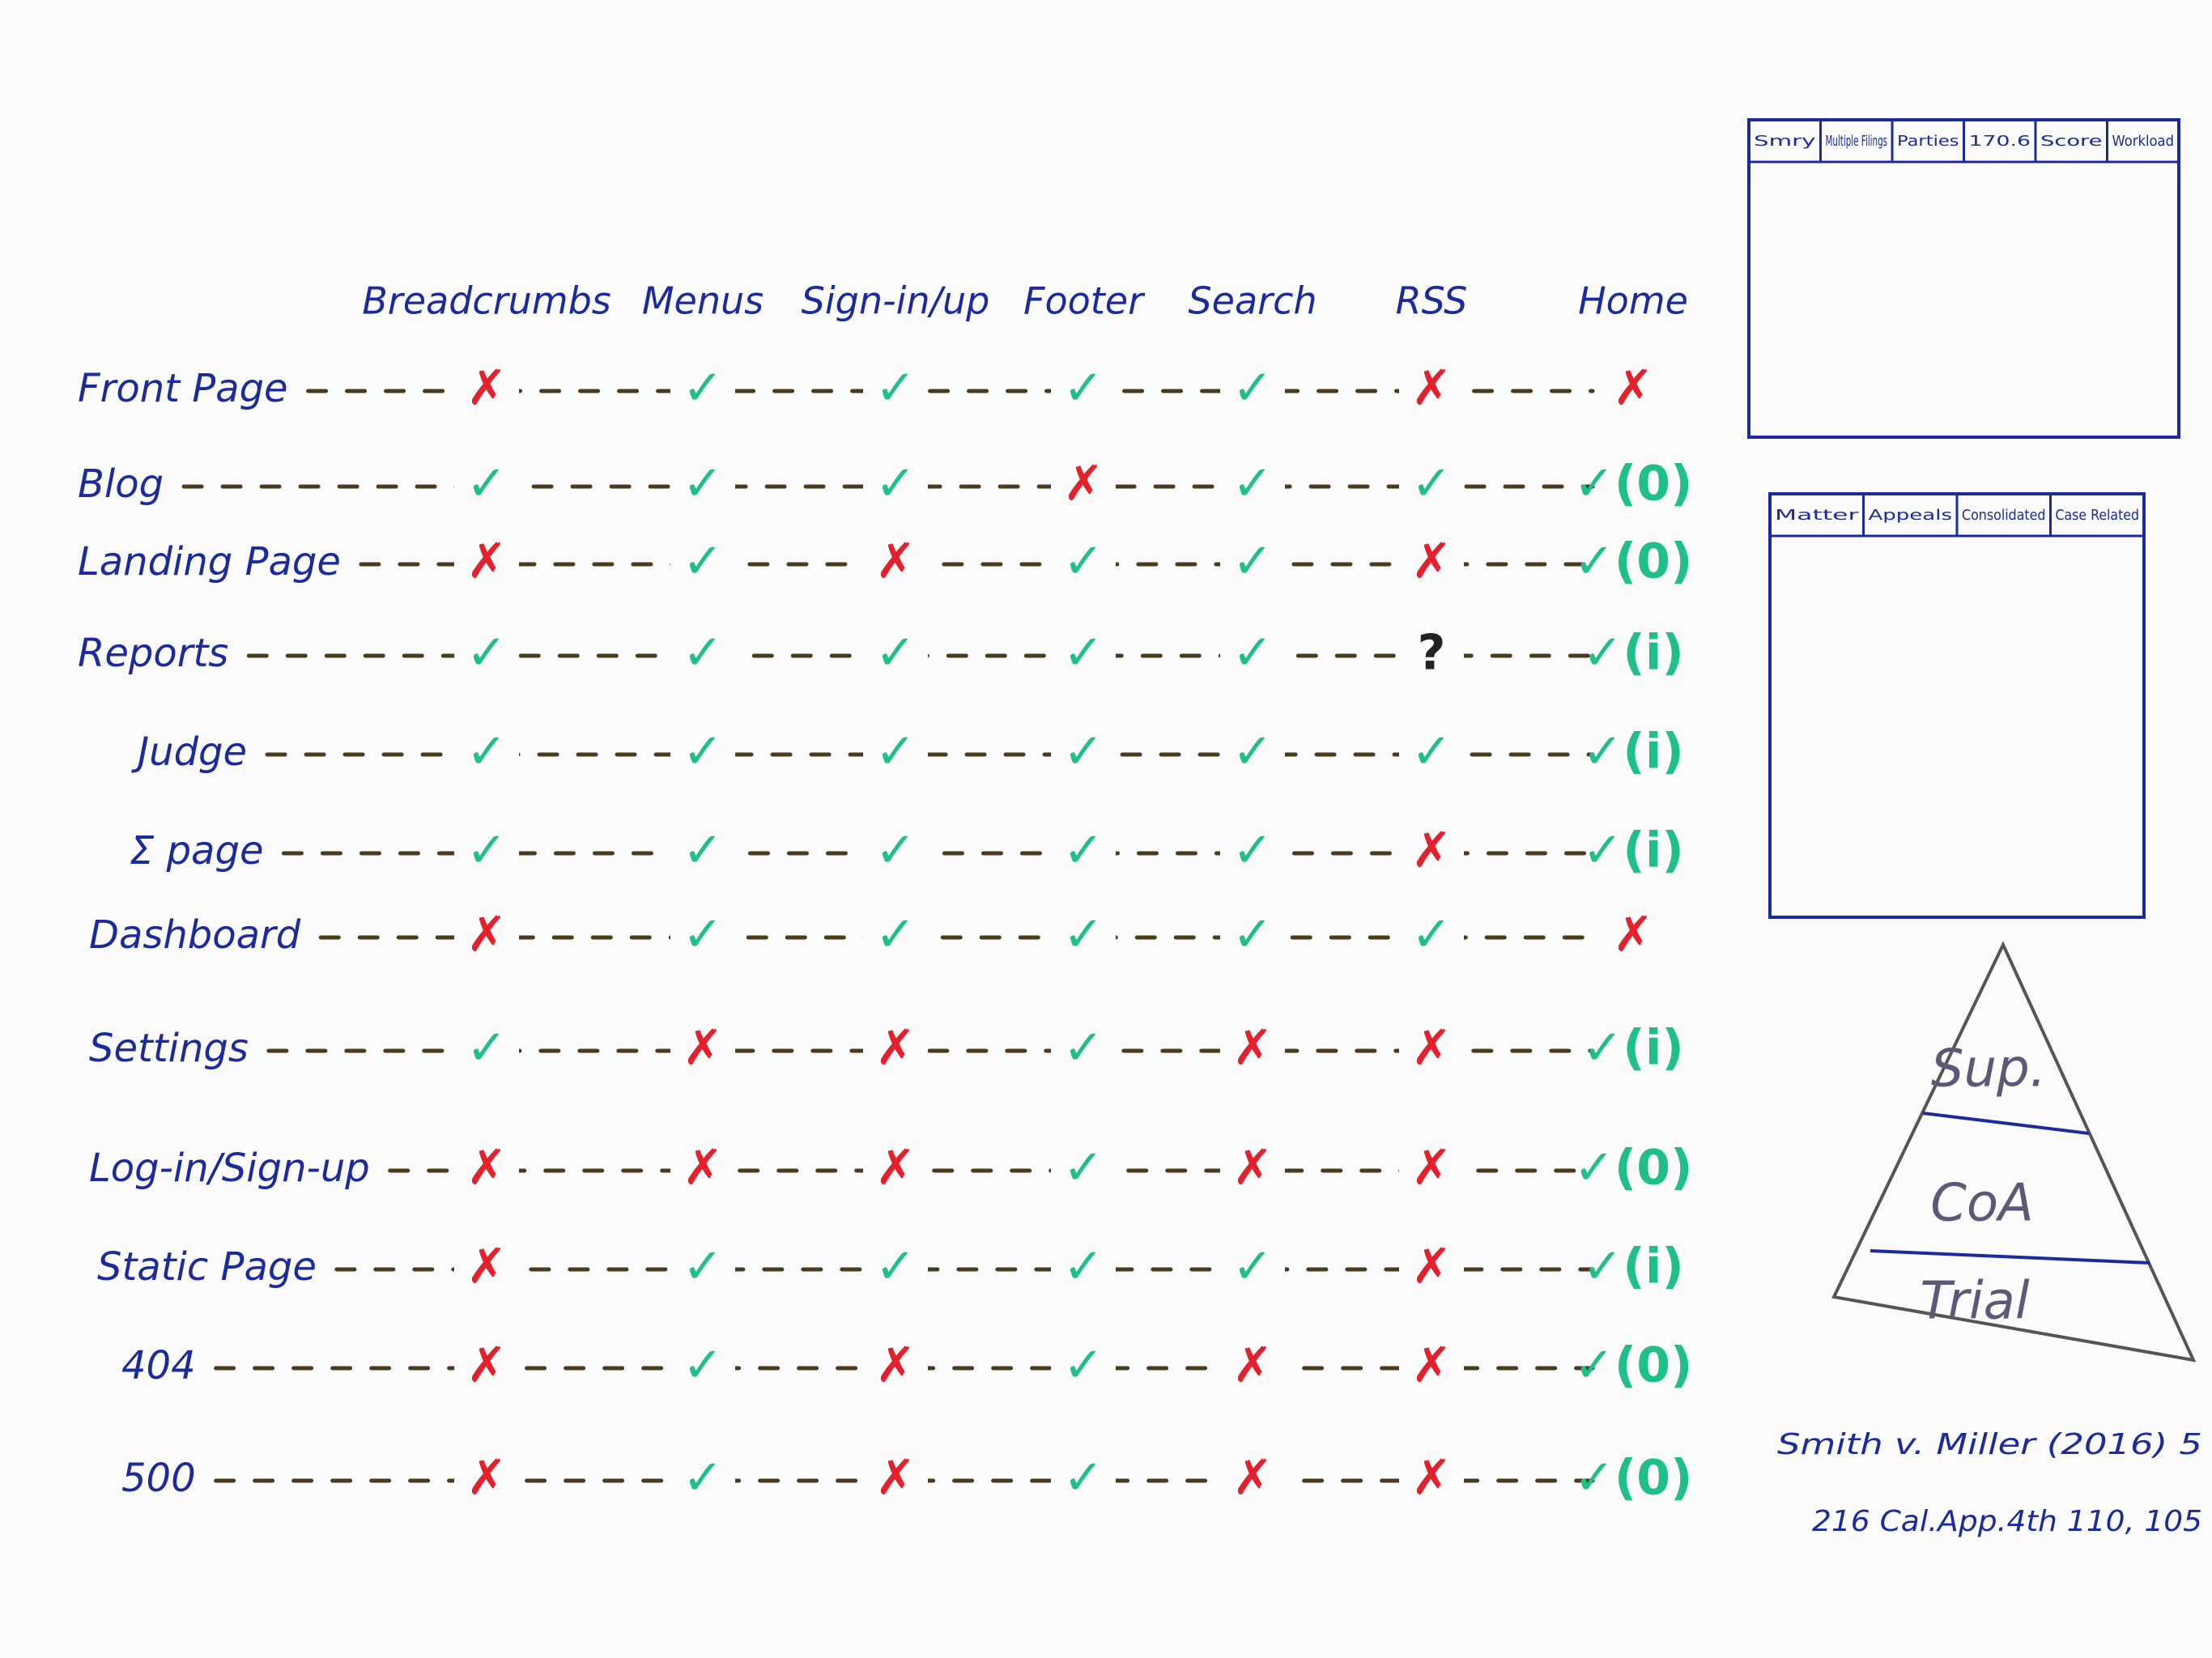 The height and width of the screenshot is (1658, 2212). Describe the element at coordinates (169, 1048) in the screenshot. I see `row-label: Settings` at that location.